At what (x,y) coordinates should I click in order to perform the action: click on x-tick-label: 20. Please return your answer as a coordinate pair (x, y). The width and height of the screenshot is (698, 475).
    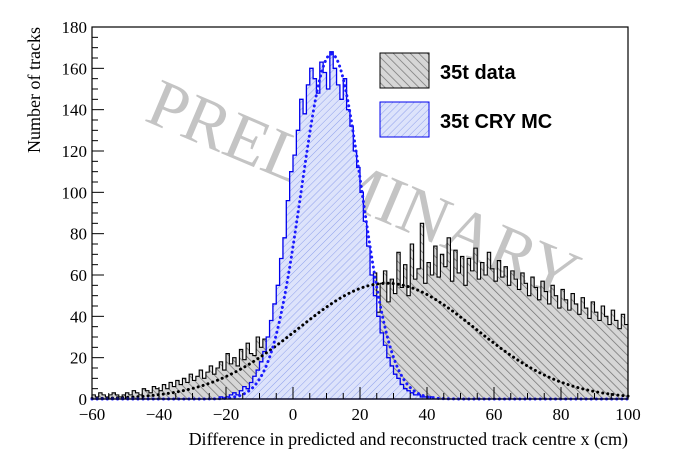
    Looking at the image, I should click on (360, 414).